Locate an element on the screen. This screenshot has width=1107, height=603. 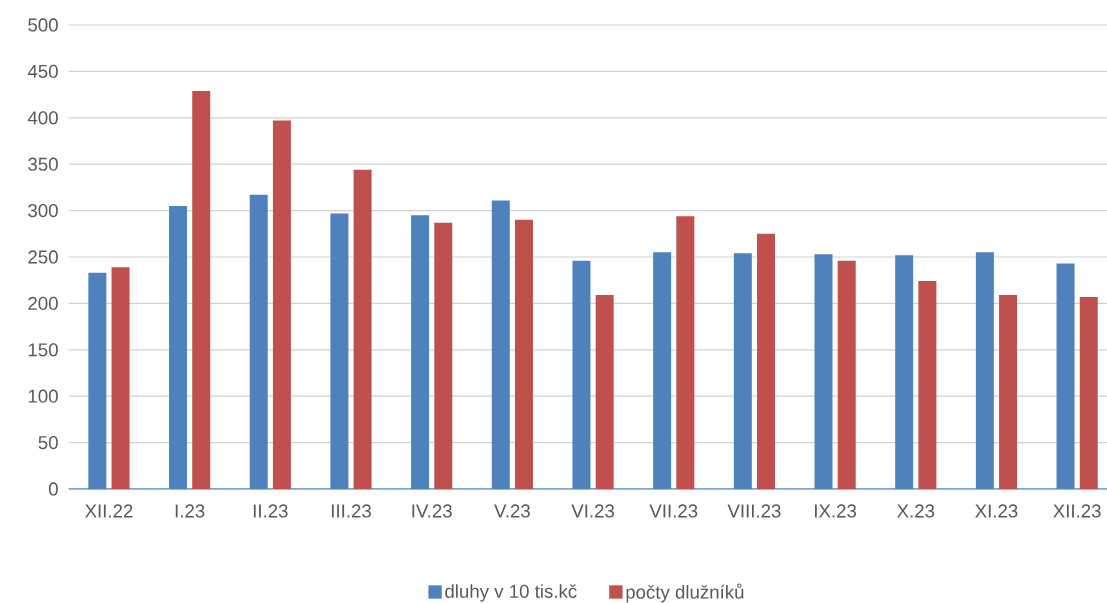
x-tick-label: VI.23 is located at coordinates (593, 511).